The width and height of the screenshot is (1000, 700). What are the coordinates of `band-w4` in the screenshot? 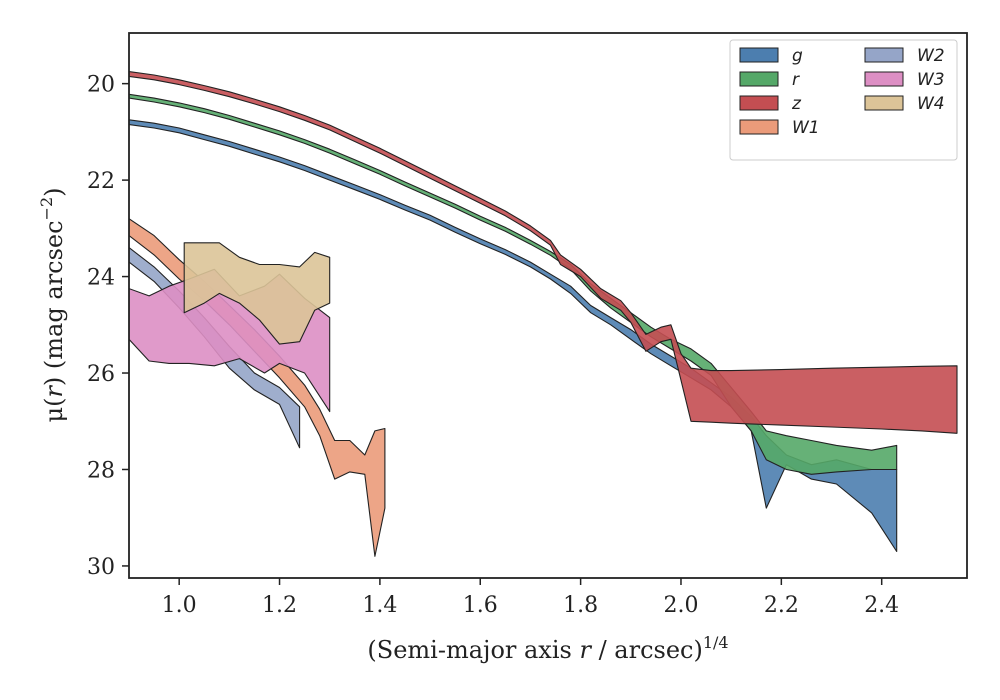 It's located at (257, 293).